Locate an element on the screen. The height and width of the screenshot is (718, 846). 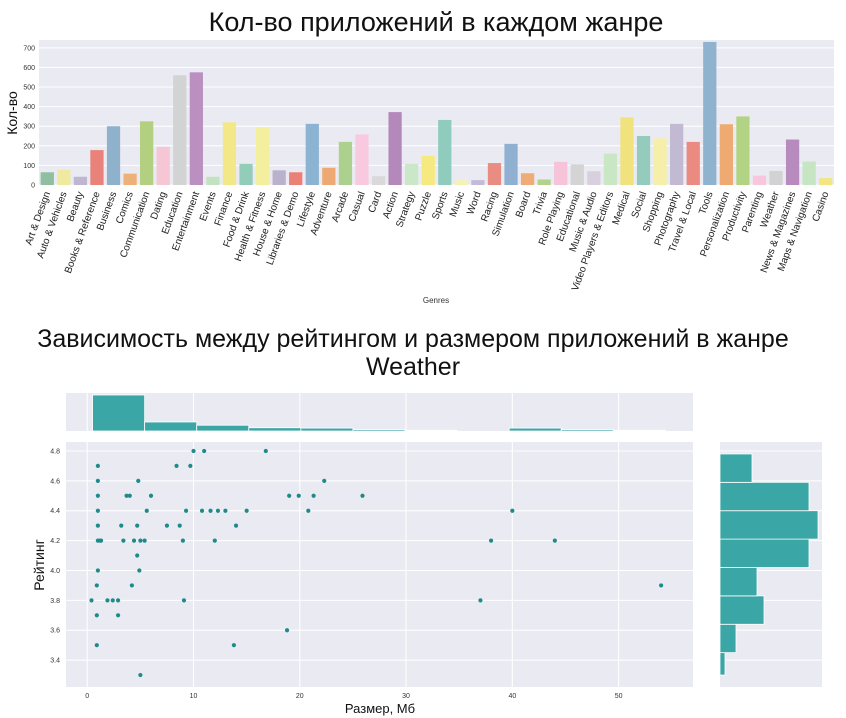
bar-chart-y-tick-label: 200 is located at coordinates (29, 146).